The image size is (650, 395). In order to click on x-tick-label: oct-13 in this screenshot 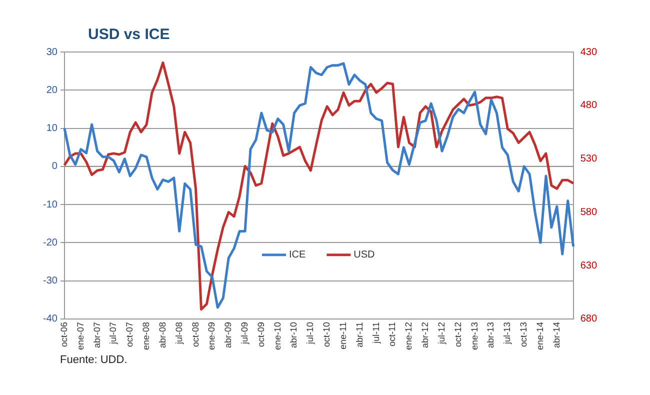, I will do `click(523, 334)`.